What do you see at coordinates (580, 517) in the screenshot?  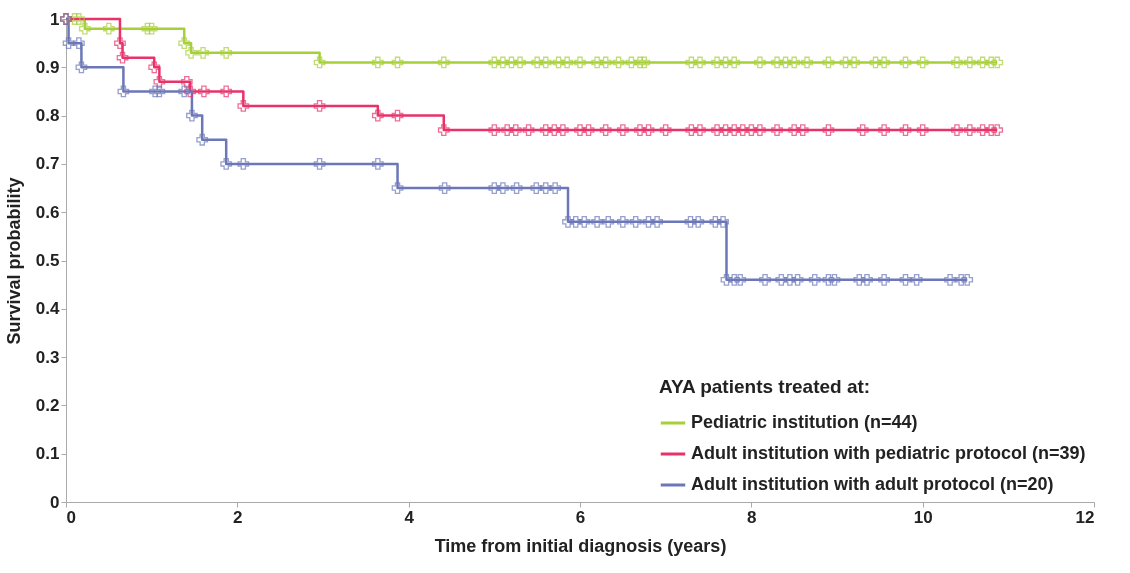 I see `x-tick-label: 6` at bounding box center [580, 517].